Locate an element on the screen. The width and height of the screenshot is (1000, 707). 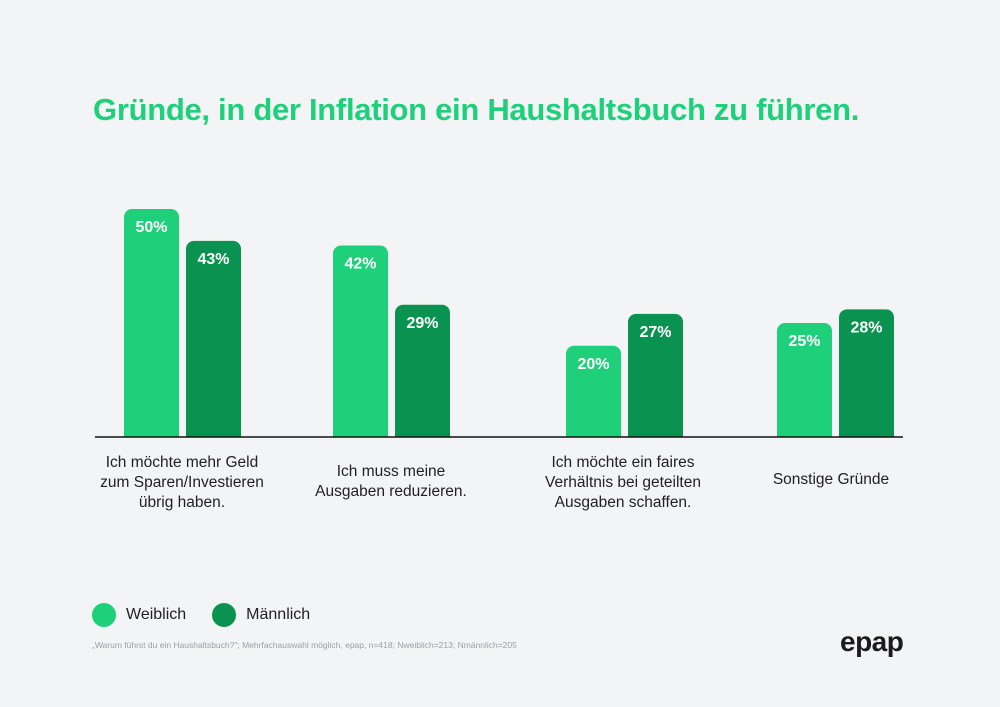
category-label-line: Verhältnis bei geteilten is located at coordinates (623, 482).